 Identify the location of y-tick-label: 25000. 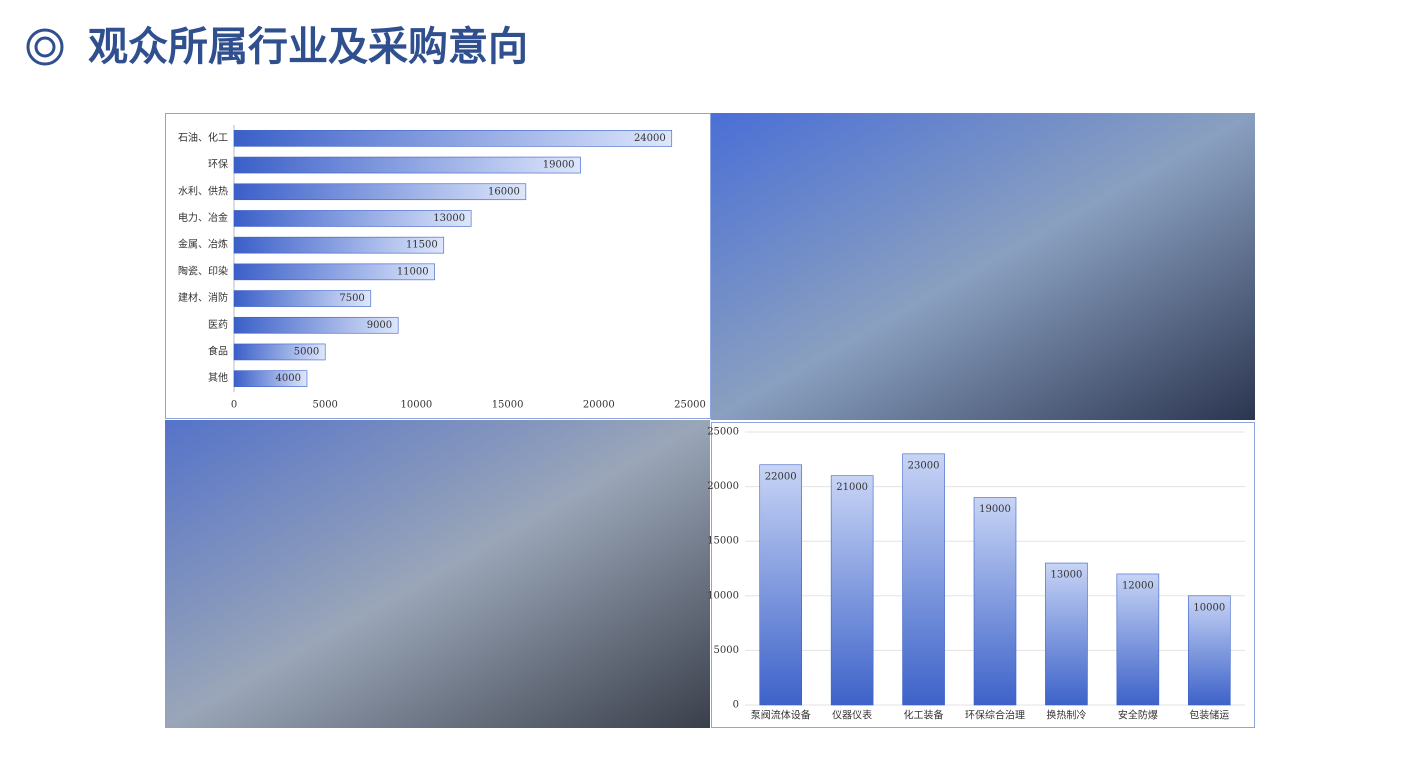
(723, 432).